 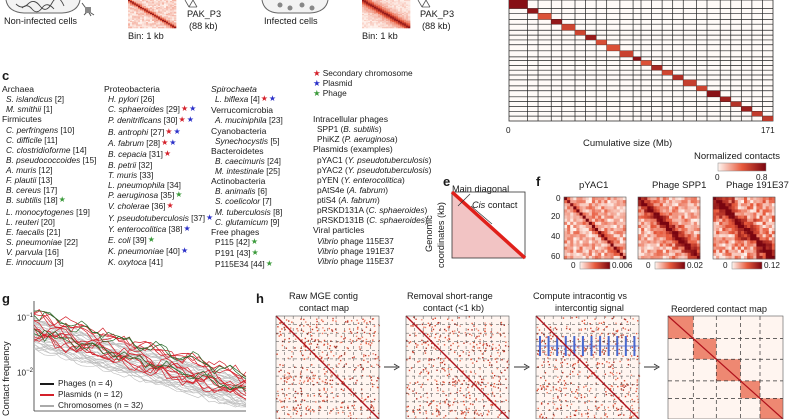 I want to click on colorbar-f1, so click(x=595, y=265).